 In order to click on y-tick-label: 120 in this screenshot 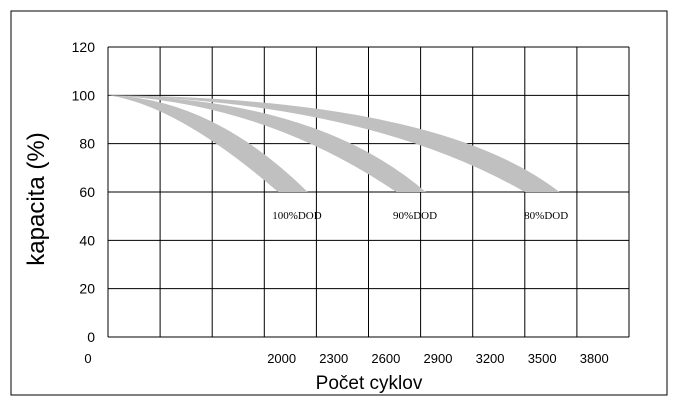, I will do `click(84, 47)`.